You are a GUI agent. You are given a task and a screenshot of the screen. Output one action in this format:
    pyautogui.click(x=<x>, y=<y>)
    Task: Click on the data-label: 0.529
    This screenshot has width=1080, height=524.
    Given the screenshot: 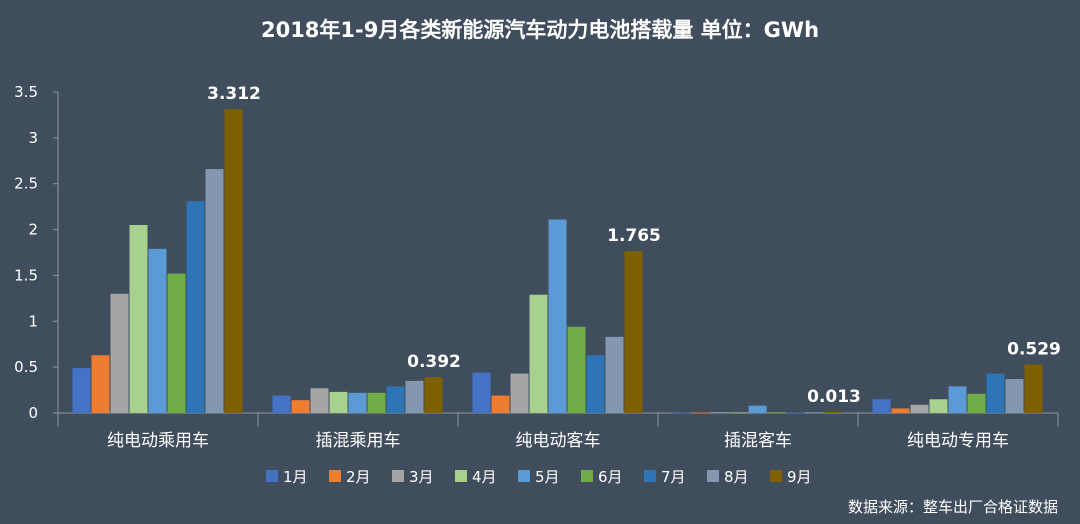 What is the action you would take?
    pyautogui.click(x=1034, y=349)
    